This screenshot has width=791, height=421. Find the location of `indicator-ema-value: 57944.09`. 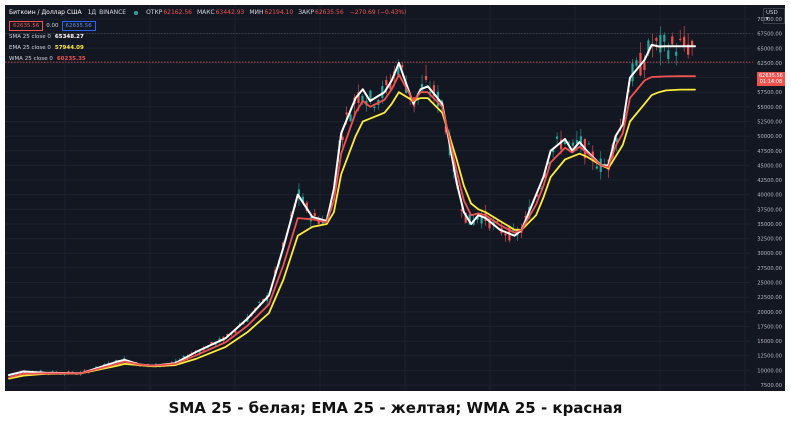

indicator-ema-value: 57944.09 is located at coordinates (69, 48).